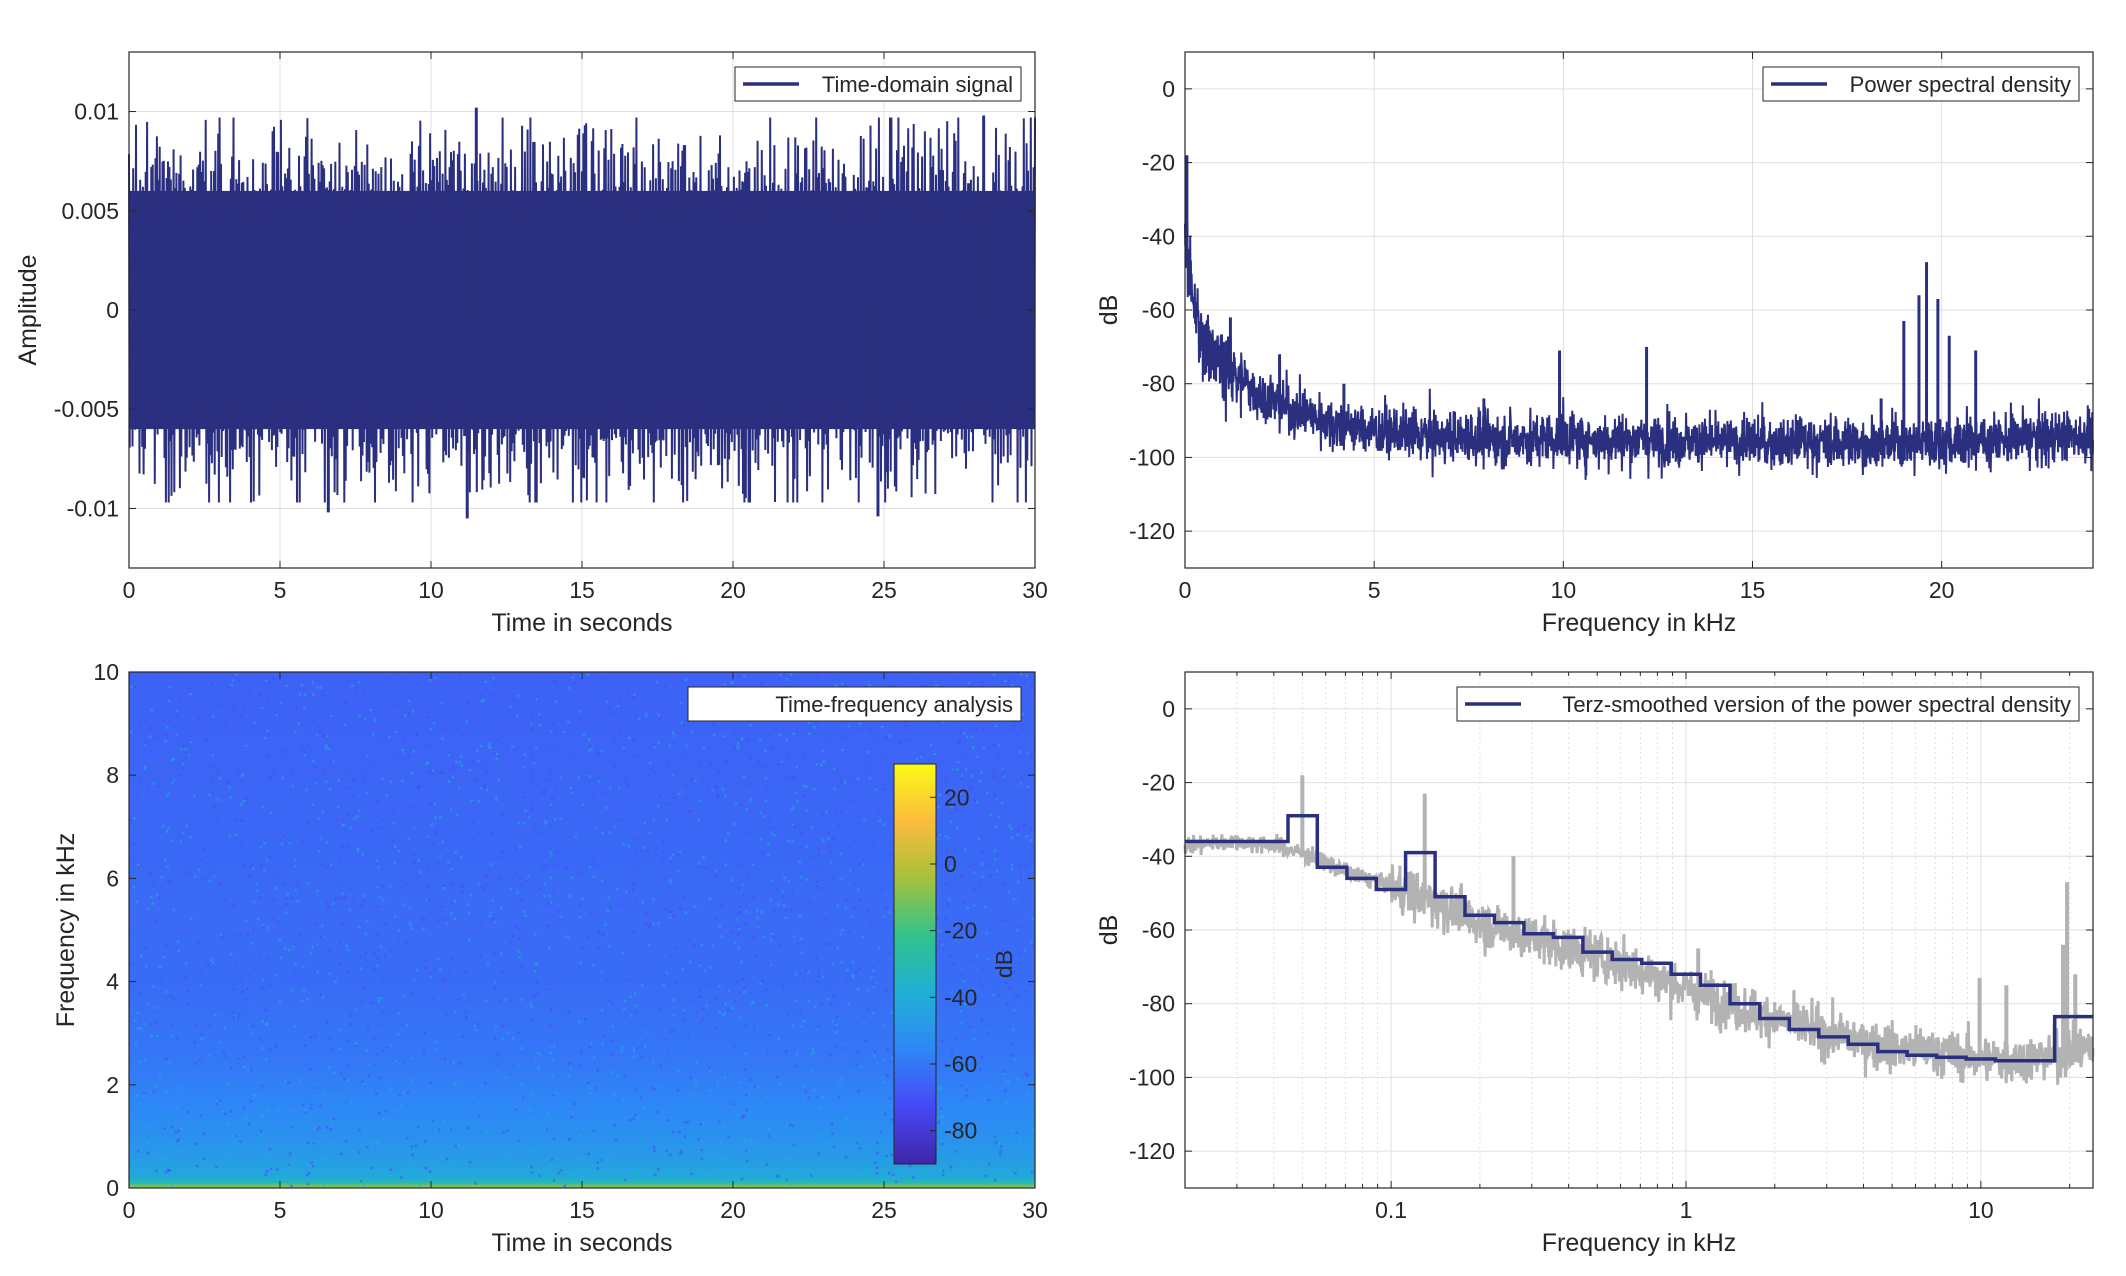 This screenshot has height=1276, width=2126. Describe the element at coordinates (582, 310) in the screenshot. I see `time-signal-line` at that location.